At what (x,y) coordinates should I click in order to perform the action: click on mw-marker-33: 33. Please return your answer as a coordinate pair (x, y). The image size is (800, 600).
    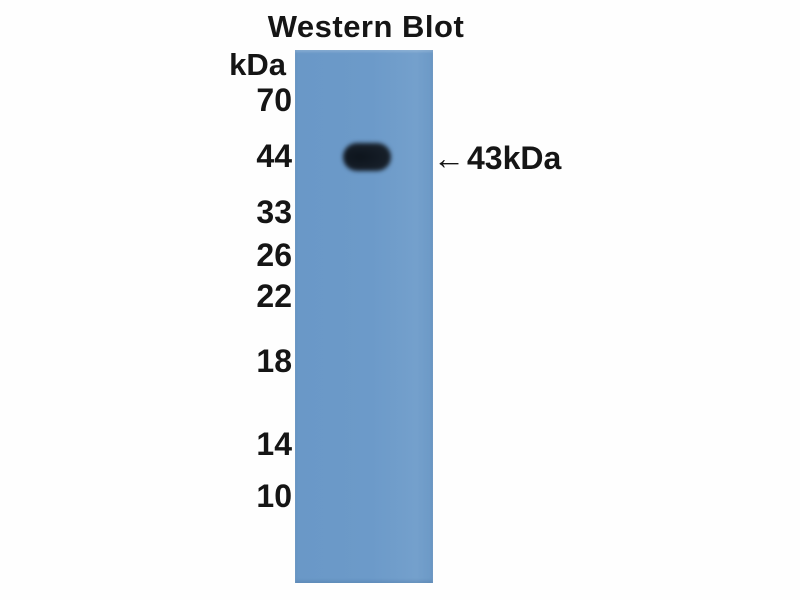
    Looking at the image, I should click on (274, 212).